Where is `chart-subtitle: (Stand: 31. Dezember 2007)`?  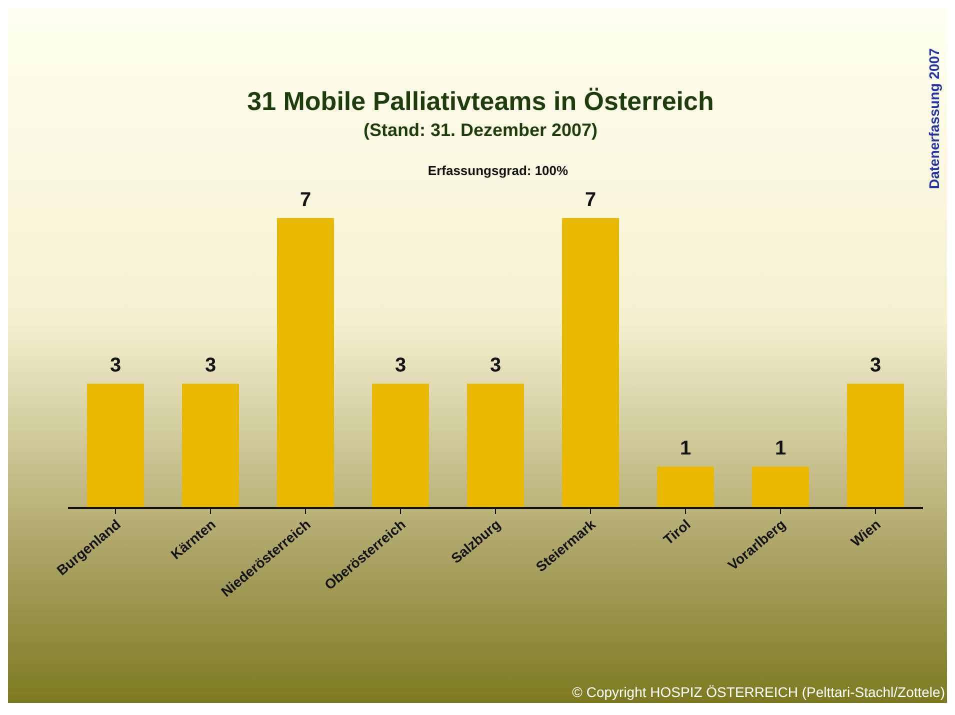 chart-subtitle: (Stand: 31. Dezember 2007) is located at coordinates (480, 130).